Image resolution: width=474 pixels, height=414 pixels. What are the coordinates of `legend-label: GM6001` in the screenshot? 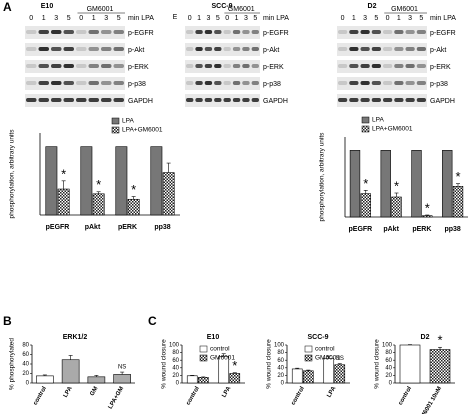 It's located at (222, 358).